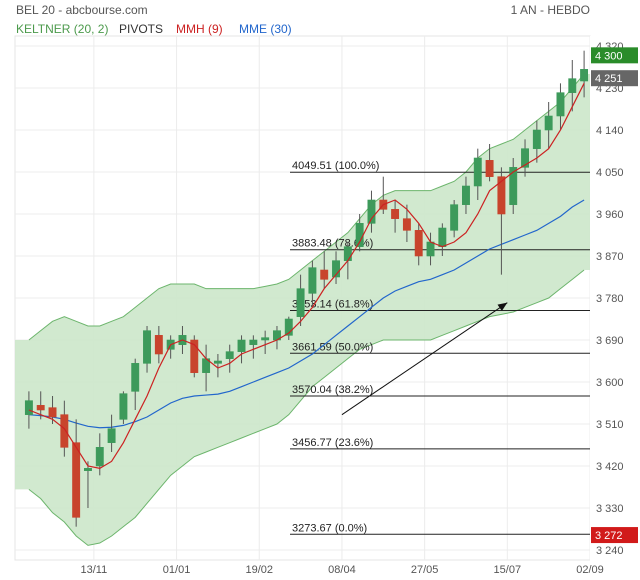  What do you see at coordinates (424, 359) in the screenshot?
I see `trend-arrow-line` at bounding box center [424, 359].